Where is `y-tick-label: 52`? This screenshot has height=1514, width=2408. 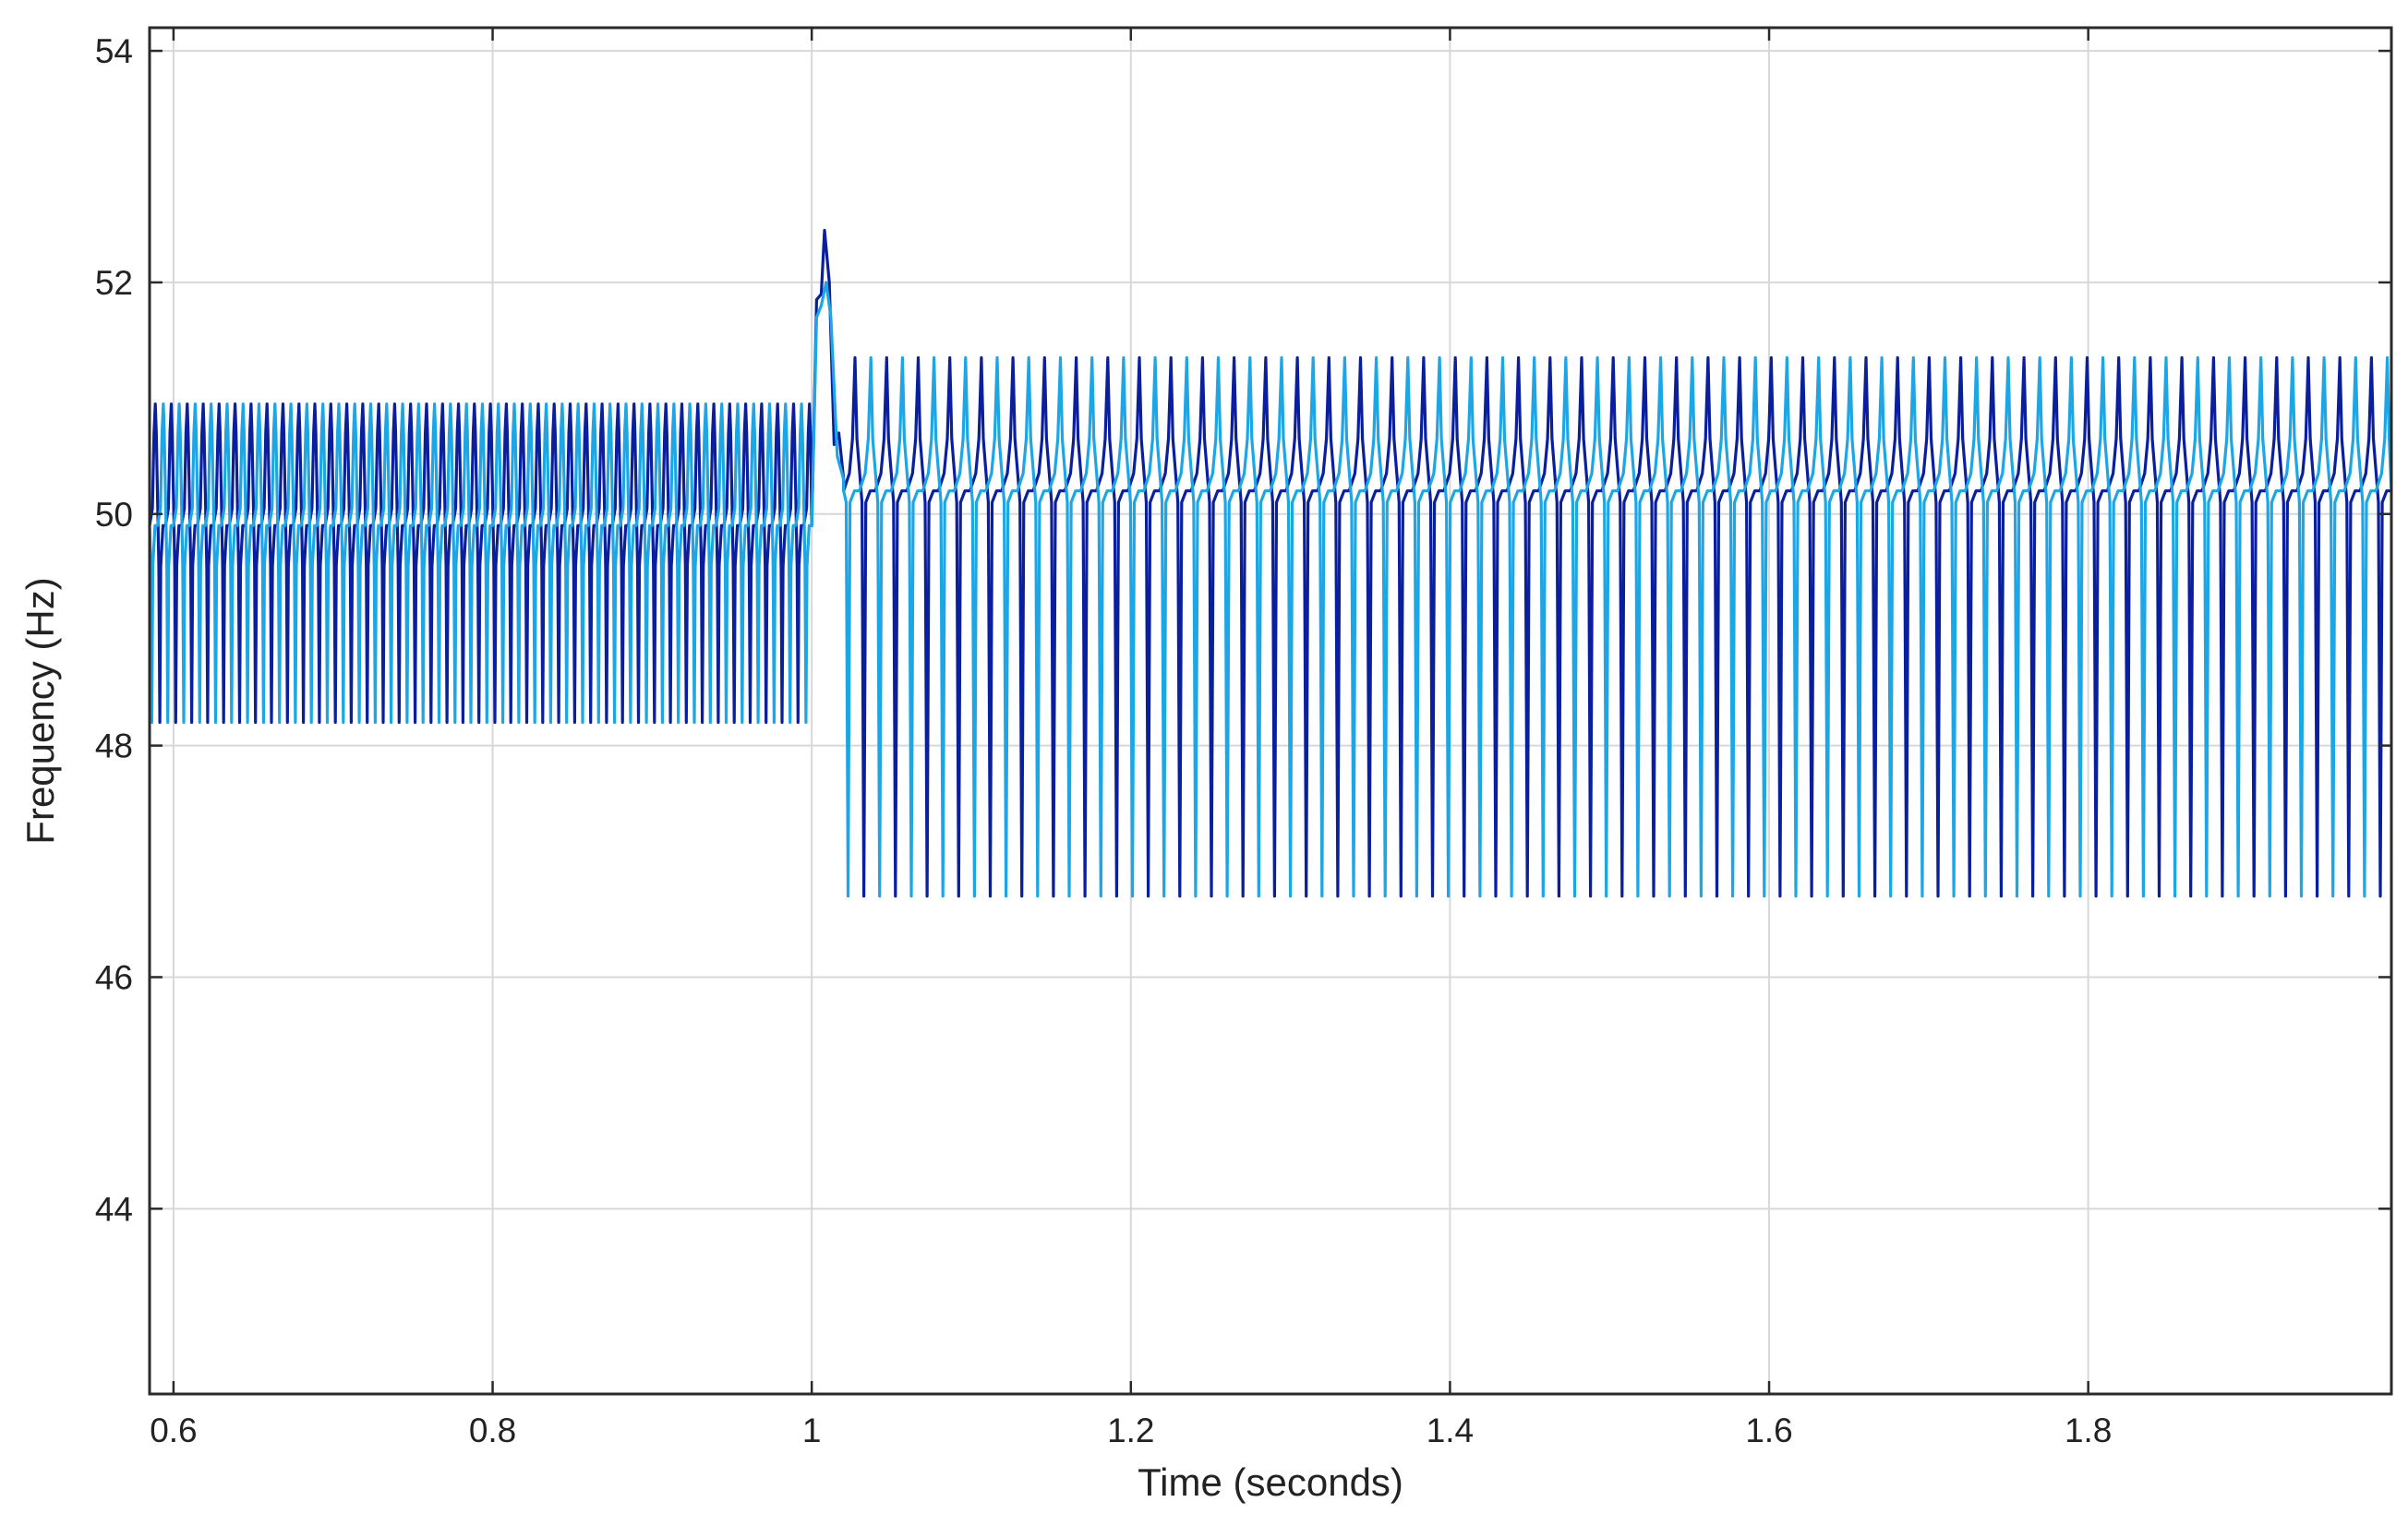 y-tick-label: 52 is located at coordinates (114, 283).